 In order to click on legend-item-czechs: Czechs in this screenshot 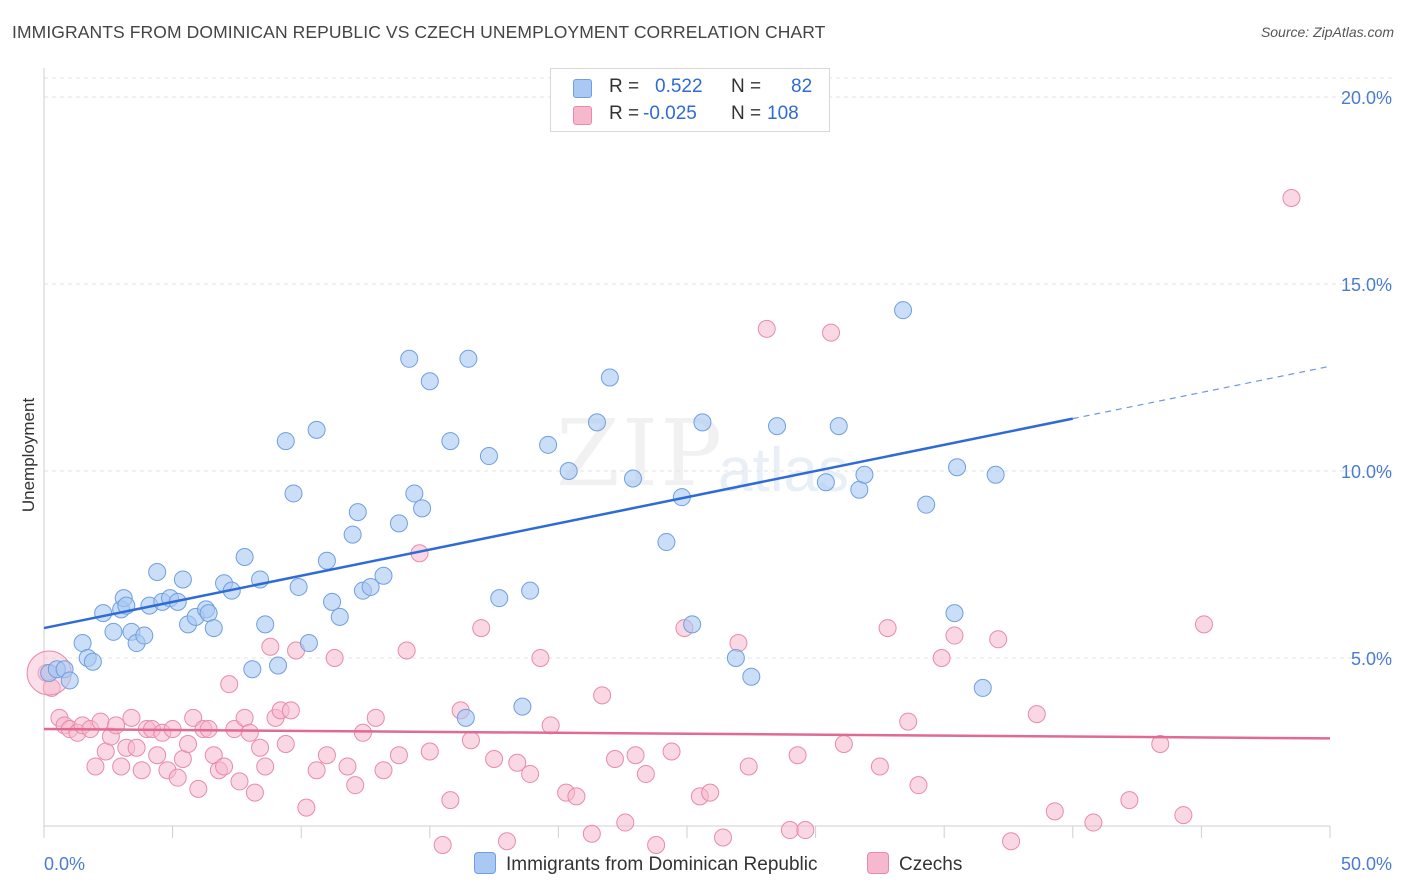, I will do `click(914, 865)`.